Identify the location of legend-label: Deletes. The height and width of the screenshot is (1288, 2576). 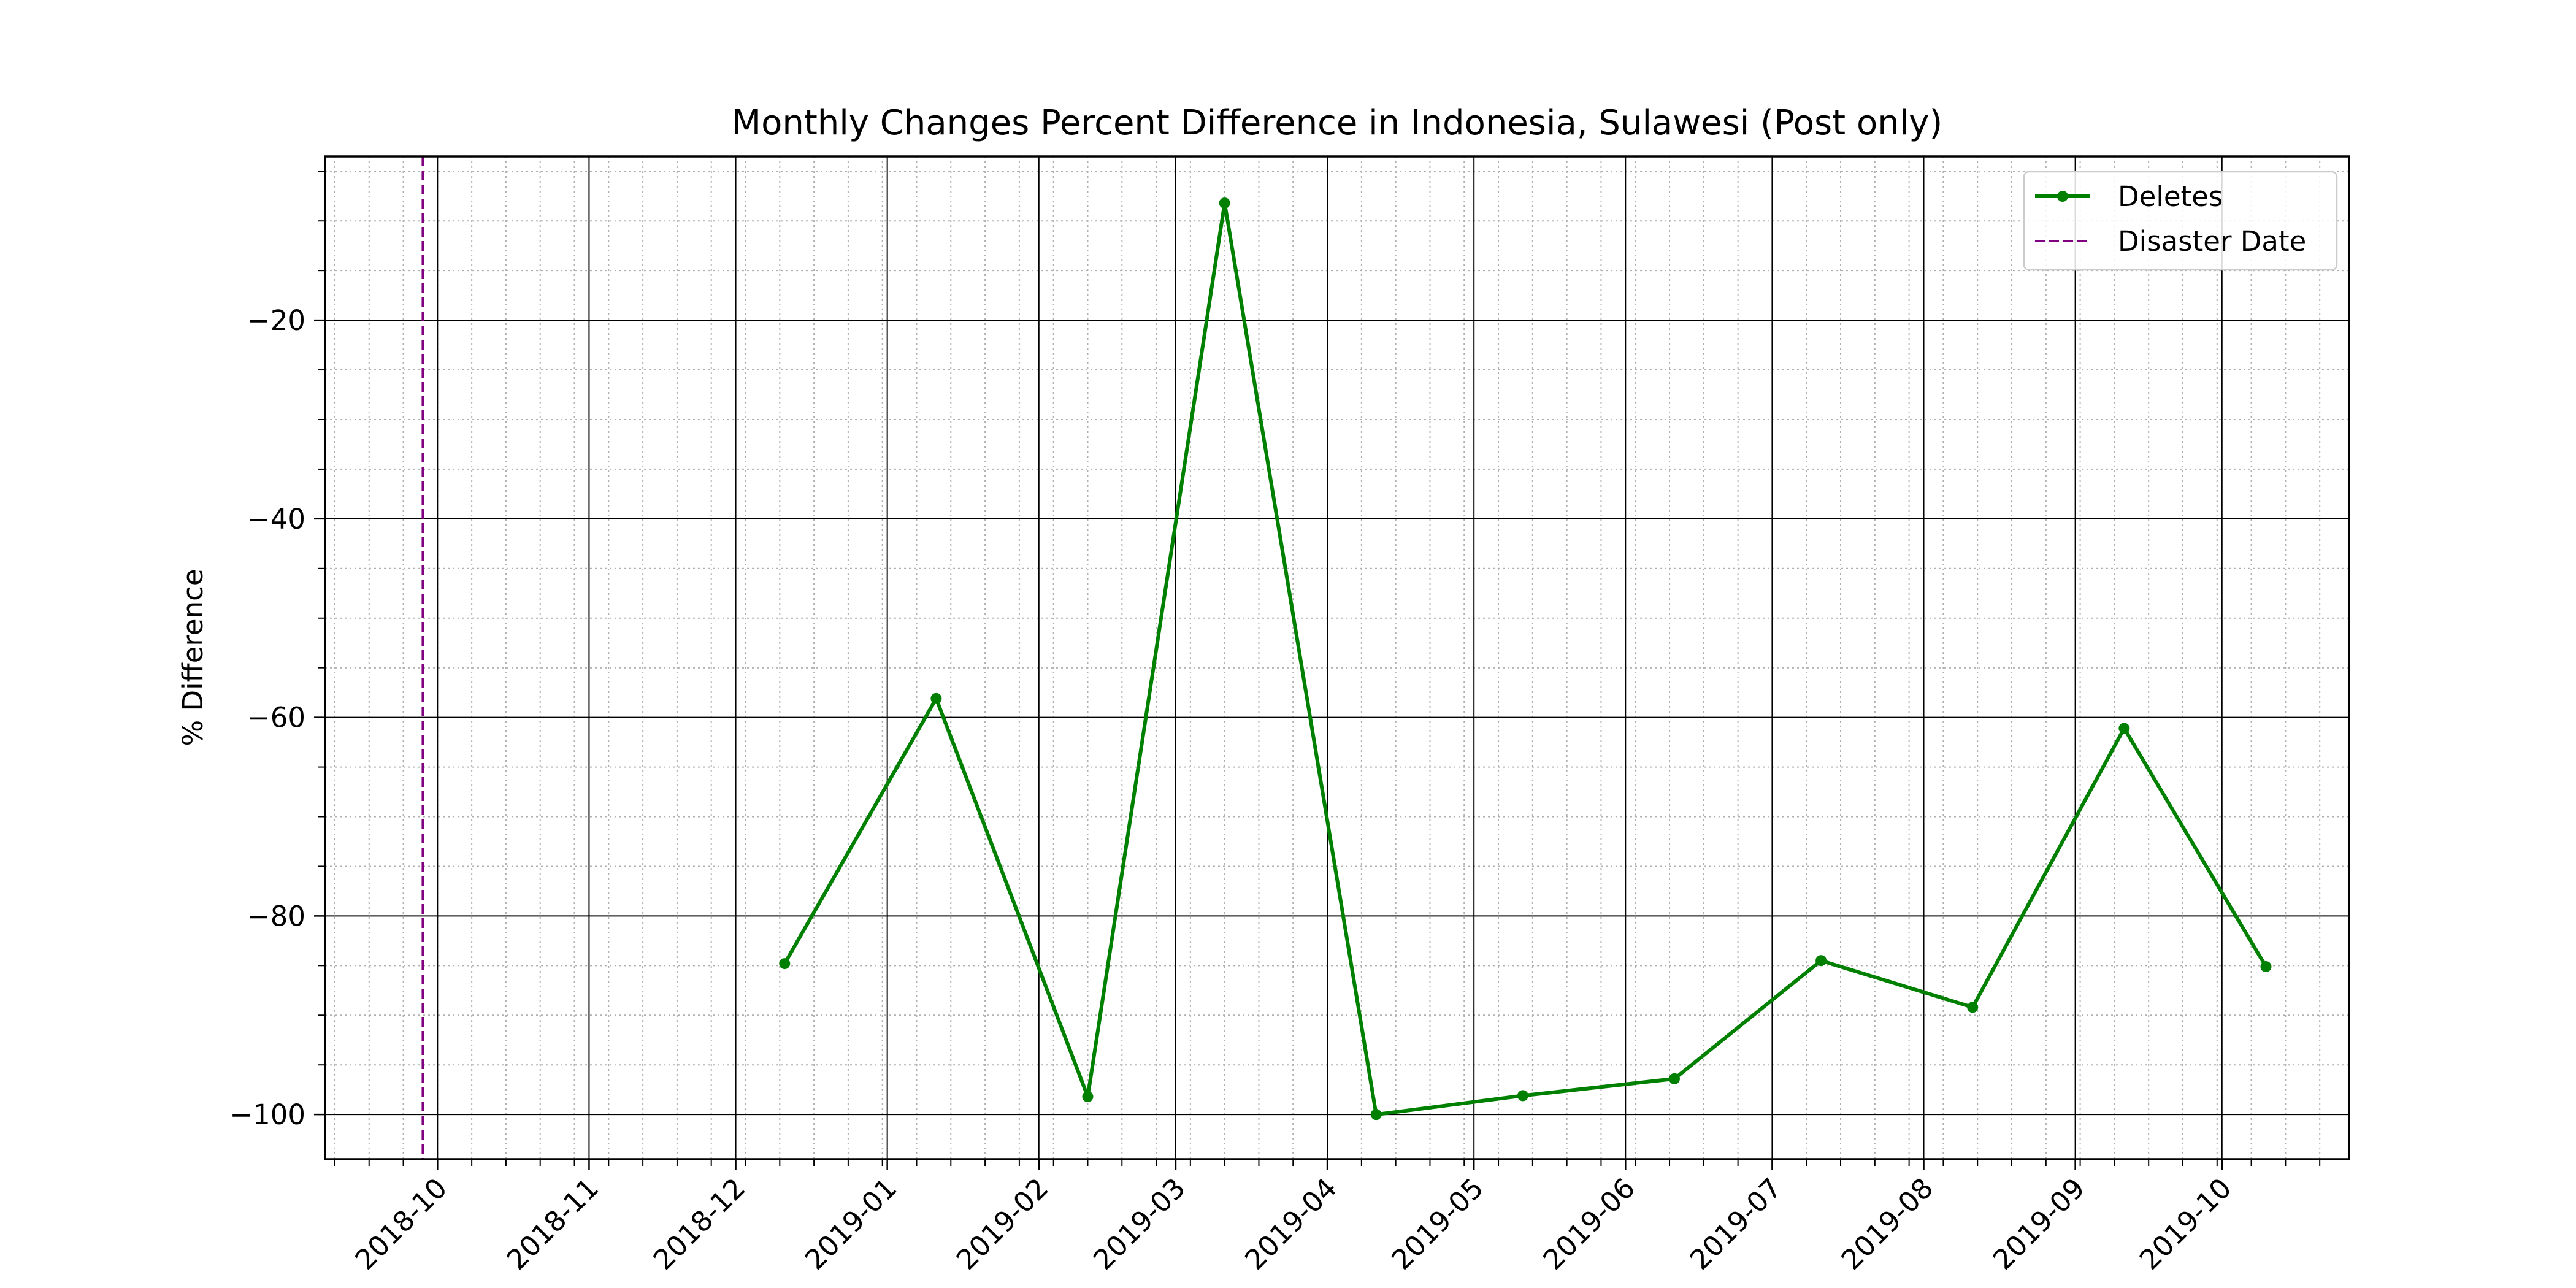
(2170, 196).